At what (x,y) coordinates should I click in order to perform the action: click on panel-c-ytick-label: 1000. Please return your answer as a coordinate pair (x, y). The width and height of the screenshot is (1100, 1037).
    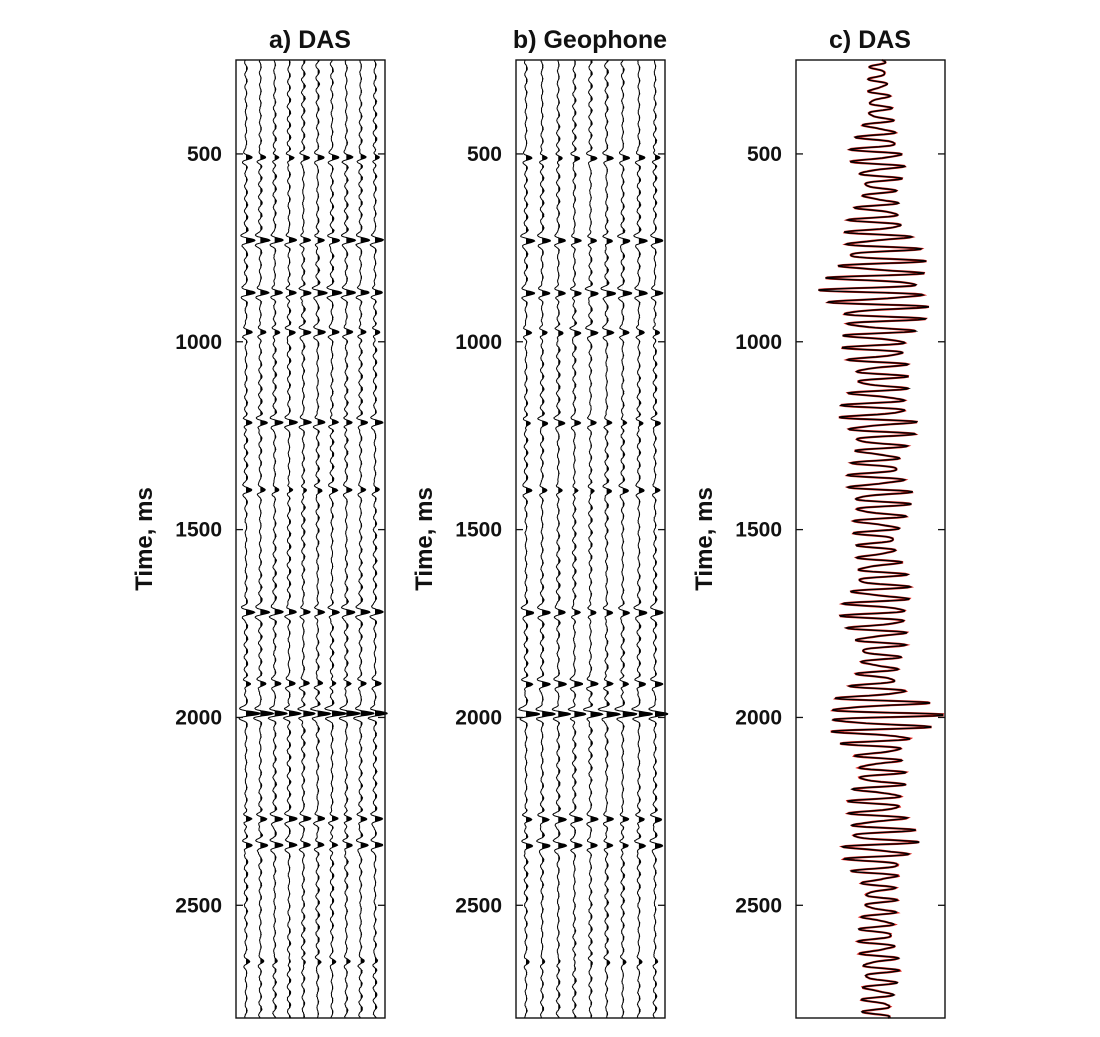
    Looking at the image, I should click on (758, 342).